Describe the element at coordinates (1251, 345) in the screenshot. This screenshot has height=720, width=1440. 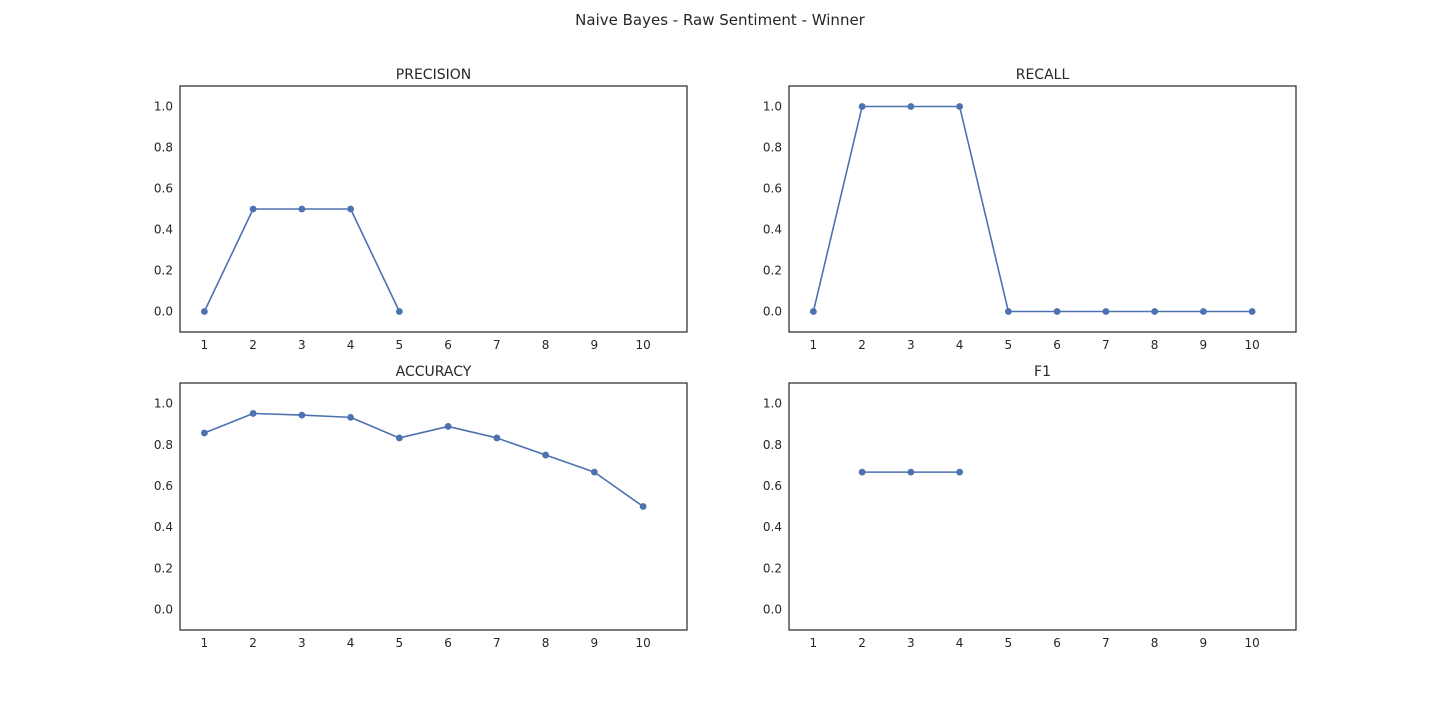
I see `recall-xtick-label: 10` at that location.